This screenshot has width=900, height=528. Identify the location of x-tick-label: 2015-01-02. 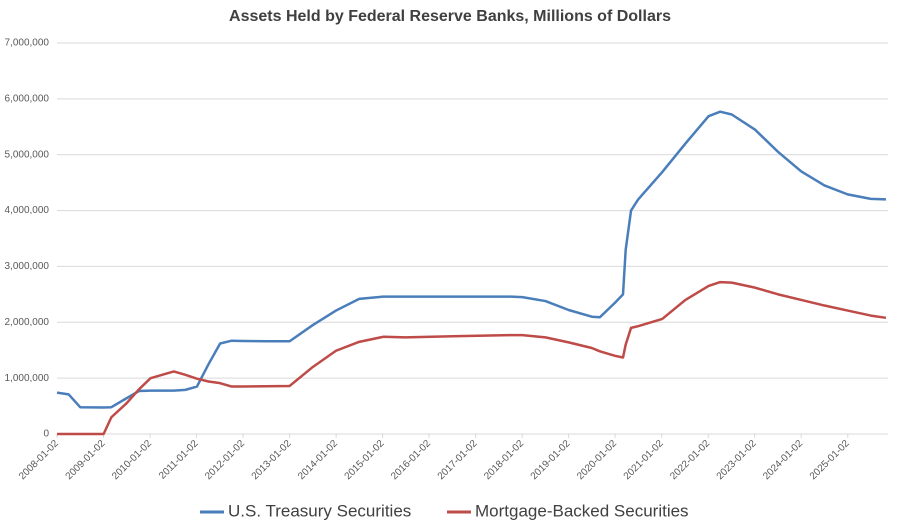
(365, 460).